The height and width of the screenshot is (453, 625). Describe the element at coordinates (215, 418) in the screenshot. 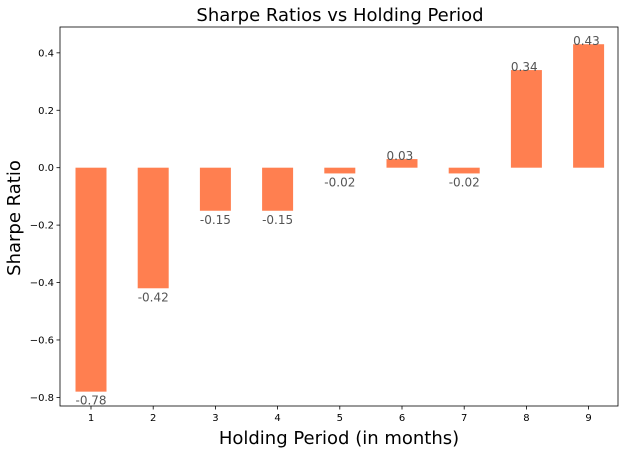

I see `x-tick-label: 3` at that location.